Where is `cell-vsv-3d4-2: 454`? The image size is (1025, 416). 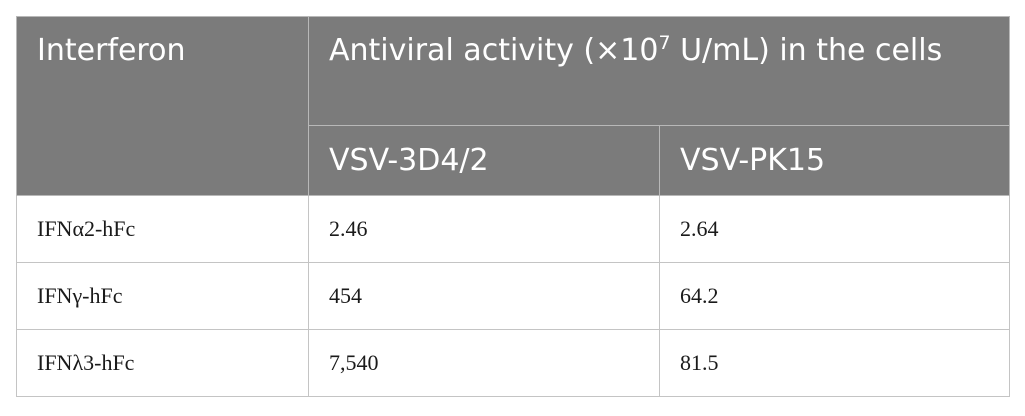
cell-vsv-3d4-2: 454 is located at coordinates (484, 296).